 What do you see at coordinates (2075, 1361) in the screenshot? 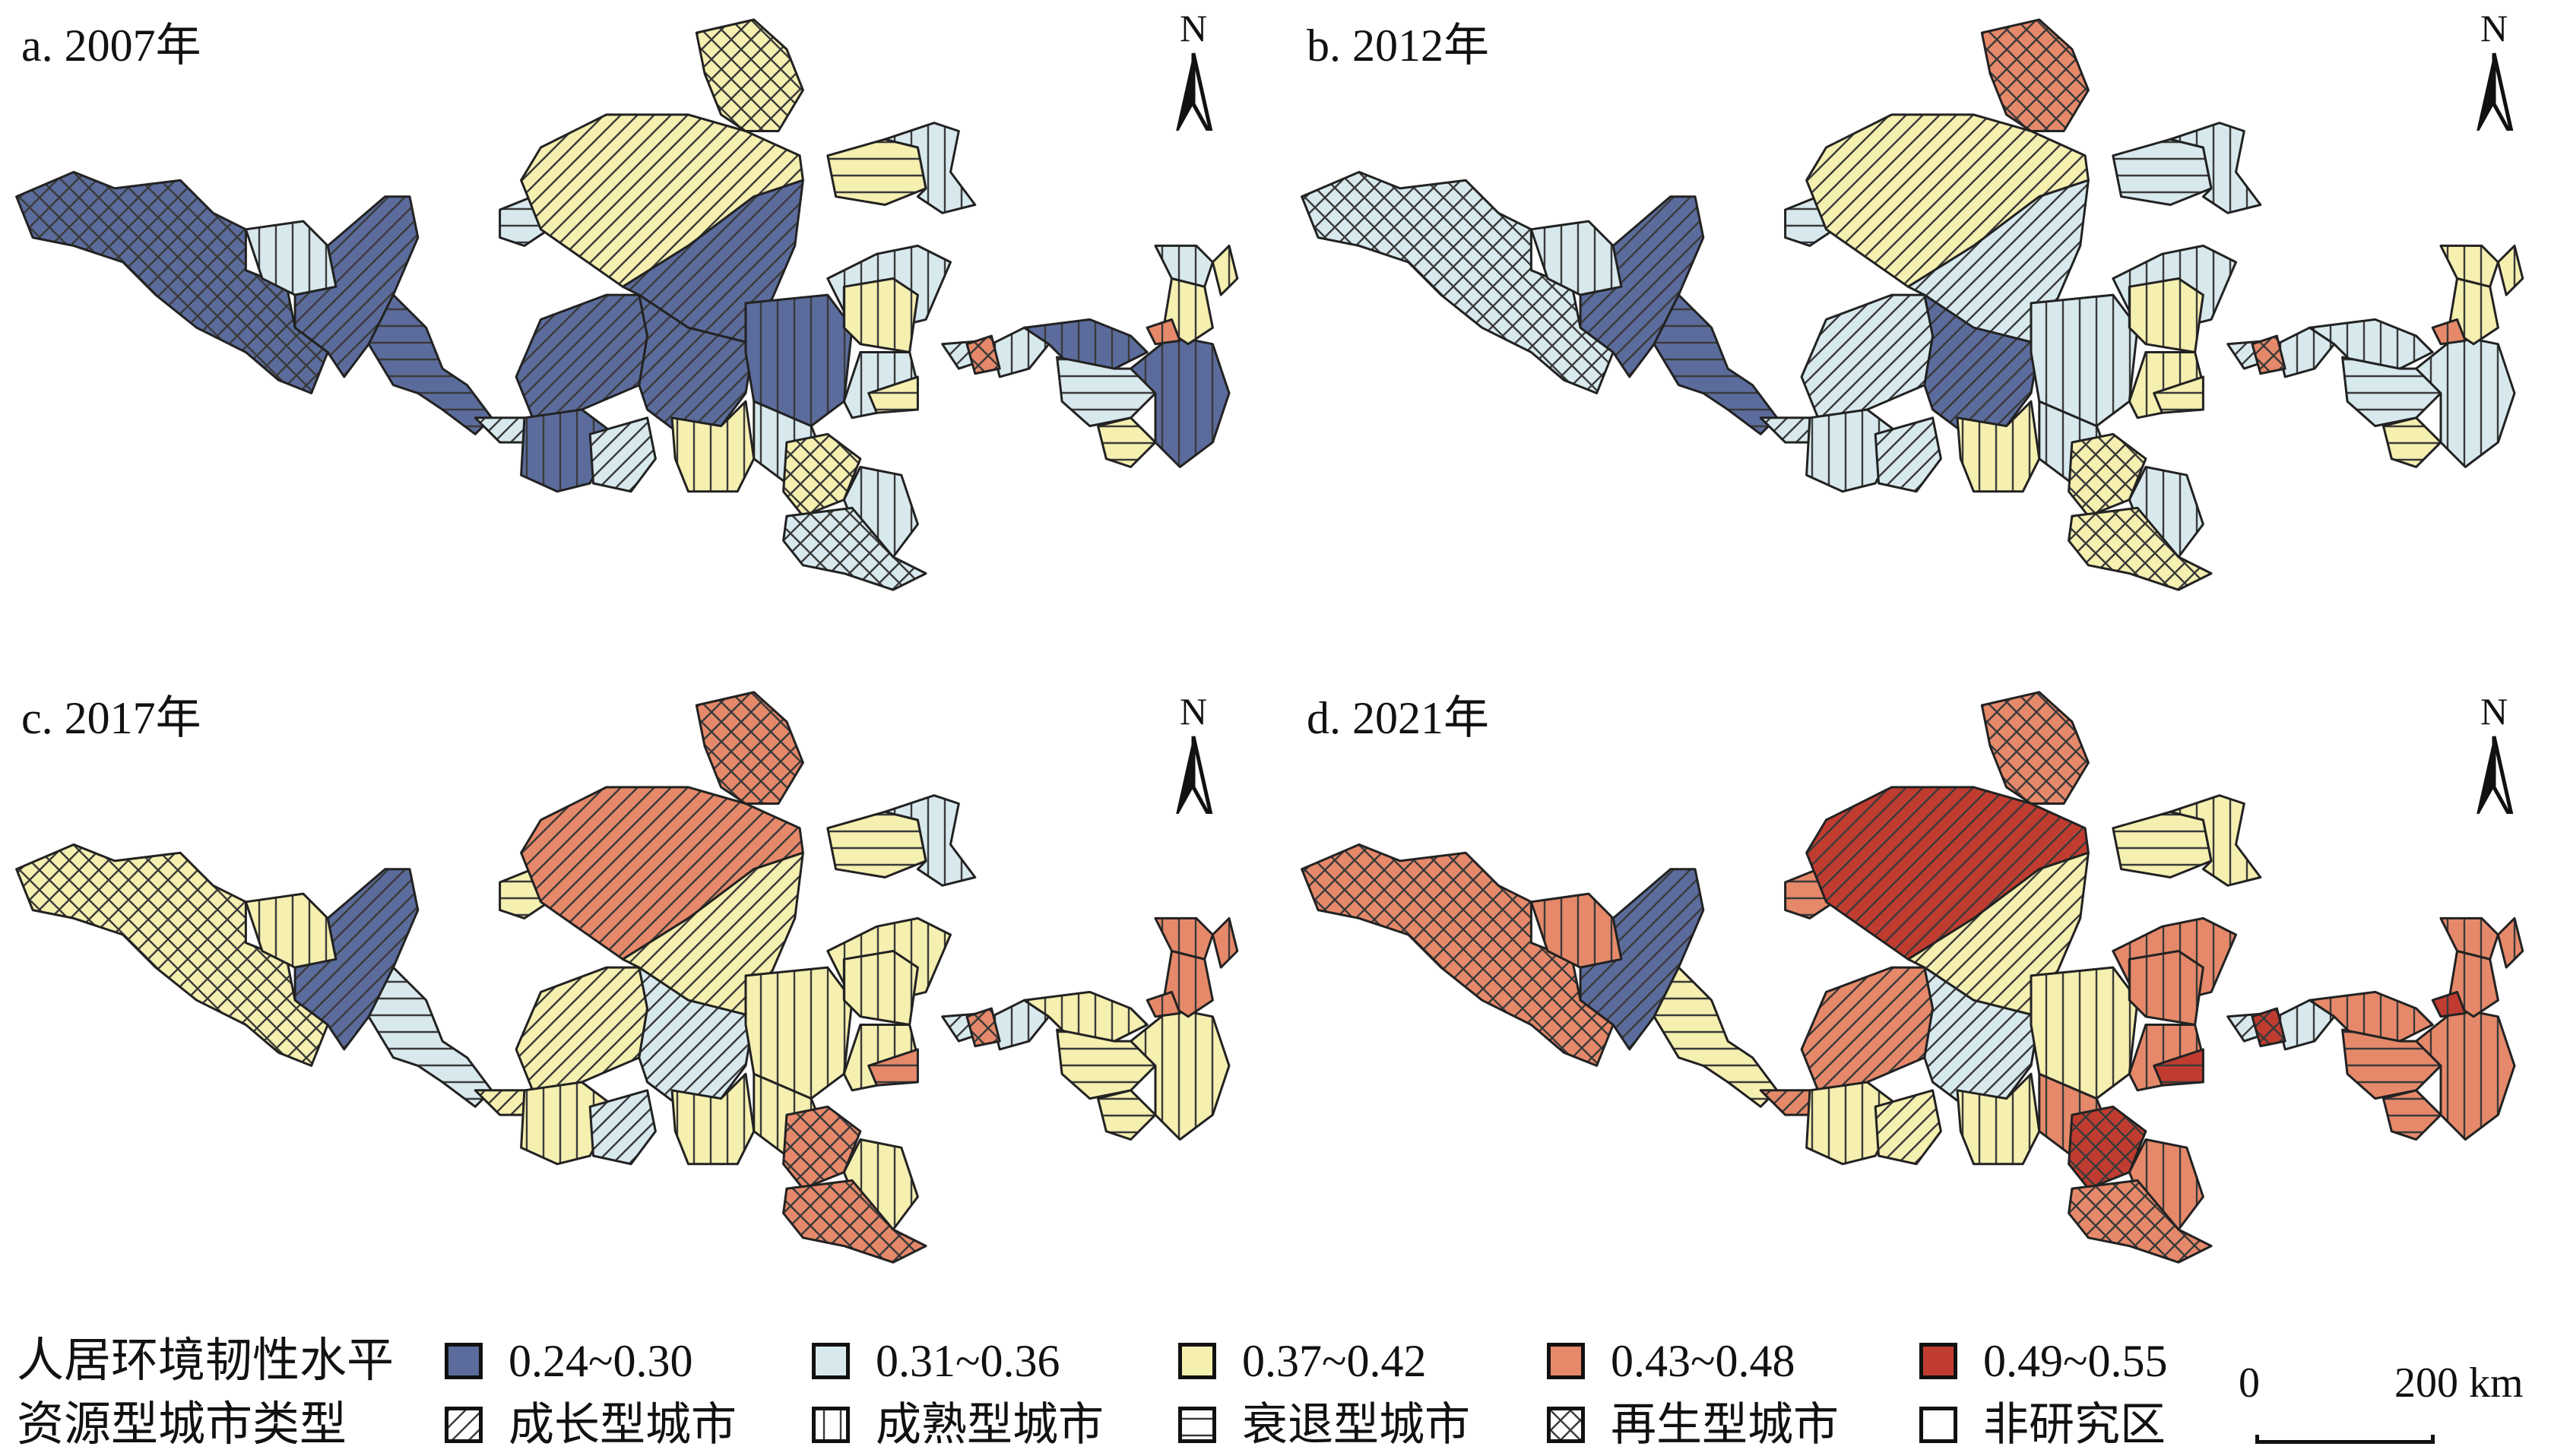
I see `legend-class-label: 0.49~0.55` at bounding box center [2075, 1361].